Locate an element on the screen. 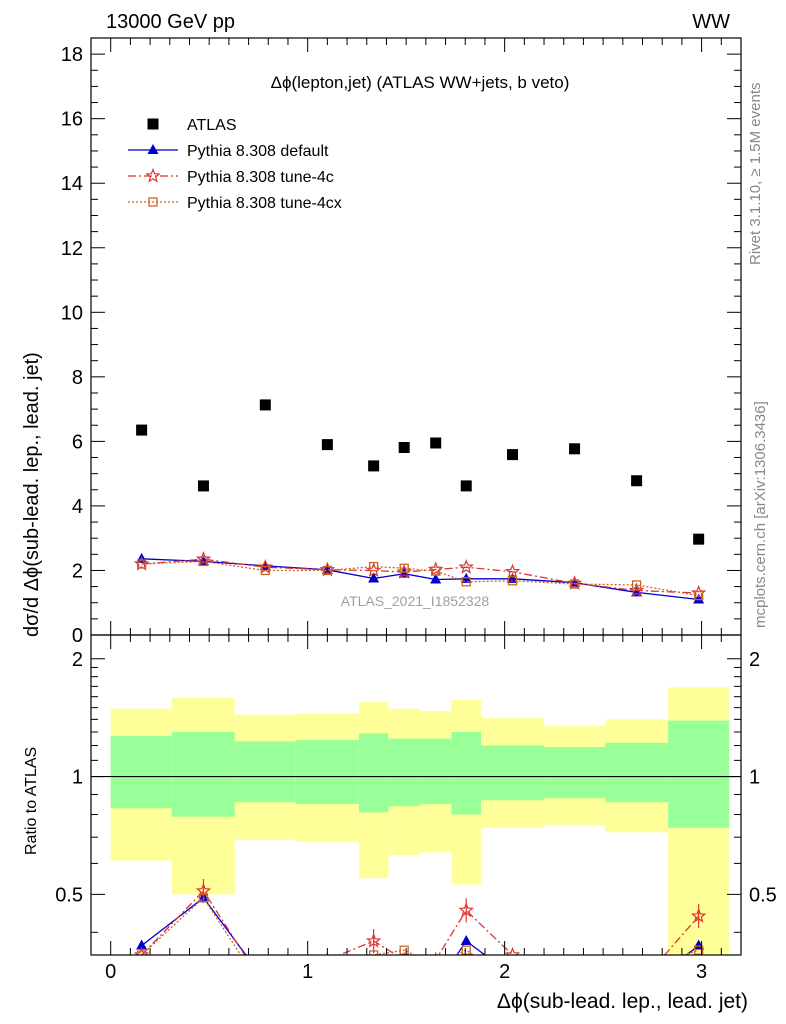 The width and height of the screenshot is (786, 1024). x-axis-label: Δϕ(sub-lead. lep., lead. jet) is located at coordinates (622, 1001).